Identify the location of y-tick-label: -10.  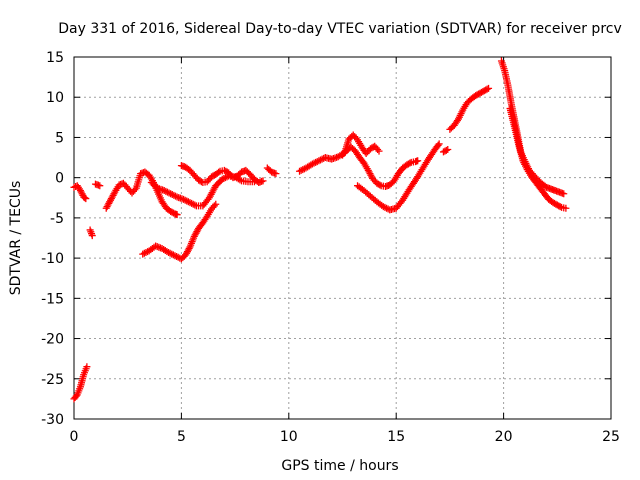
(52, 259).